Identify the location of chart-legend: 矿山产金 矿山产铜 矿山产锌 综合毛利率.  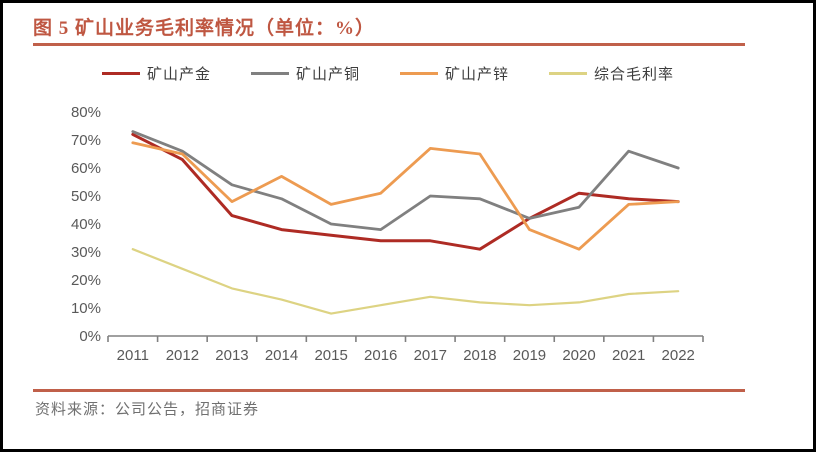
(388, 73).